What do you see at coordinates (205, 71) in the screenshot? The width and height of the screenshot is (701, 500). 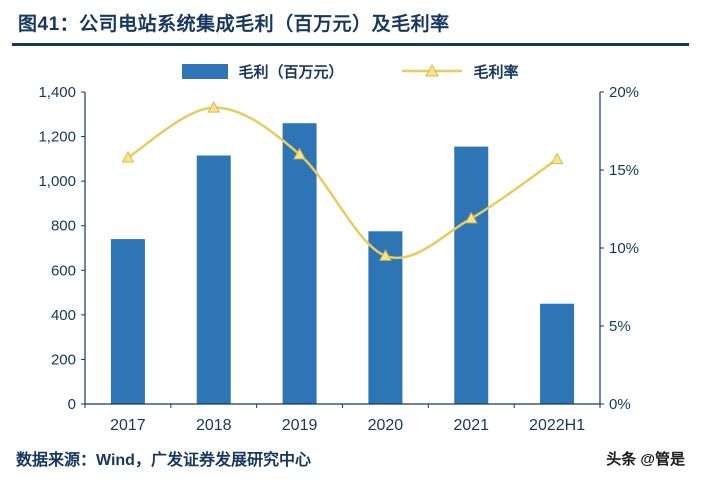 I see `bar-series-swatch` at bounding box center [205, 71].